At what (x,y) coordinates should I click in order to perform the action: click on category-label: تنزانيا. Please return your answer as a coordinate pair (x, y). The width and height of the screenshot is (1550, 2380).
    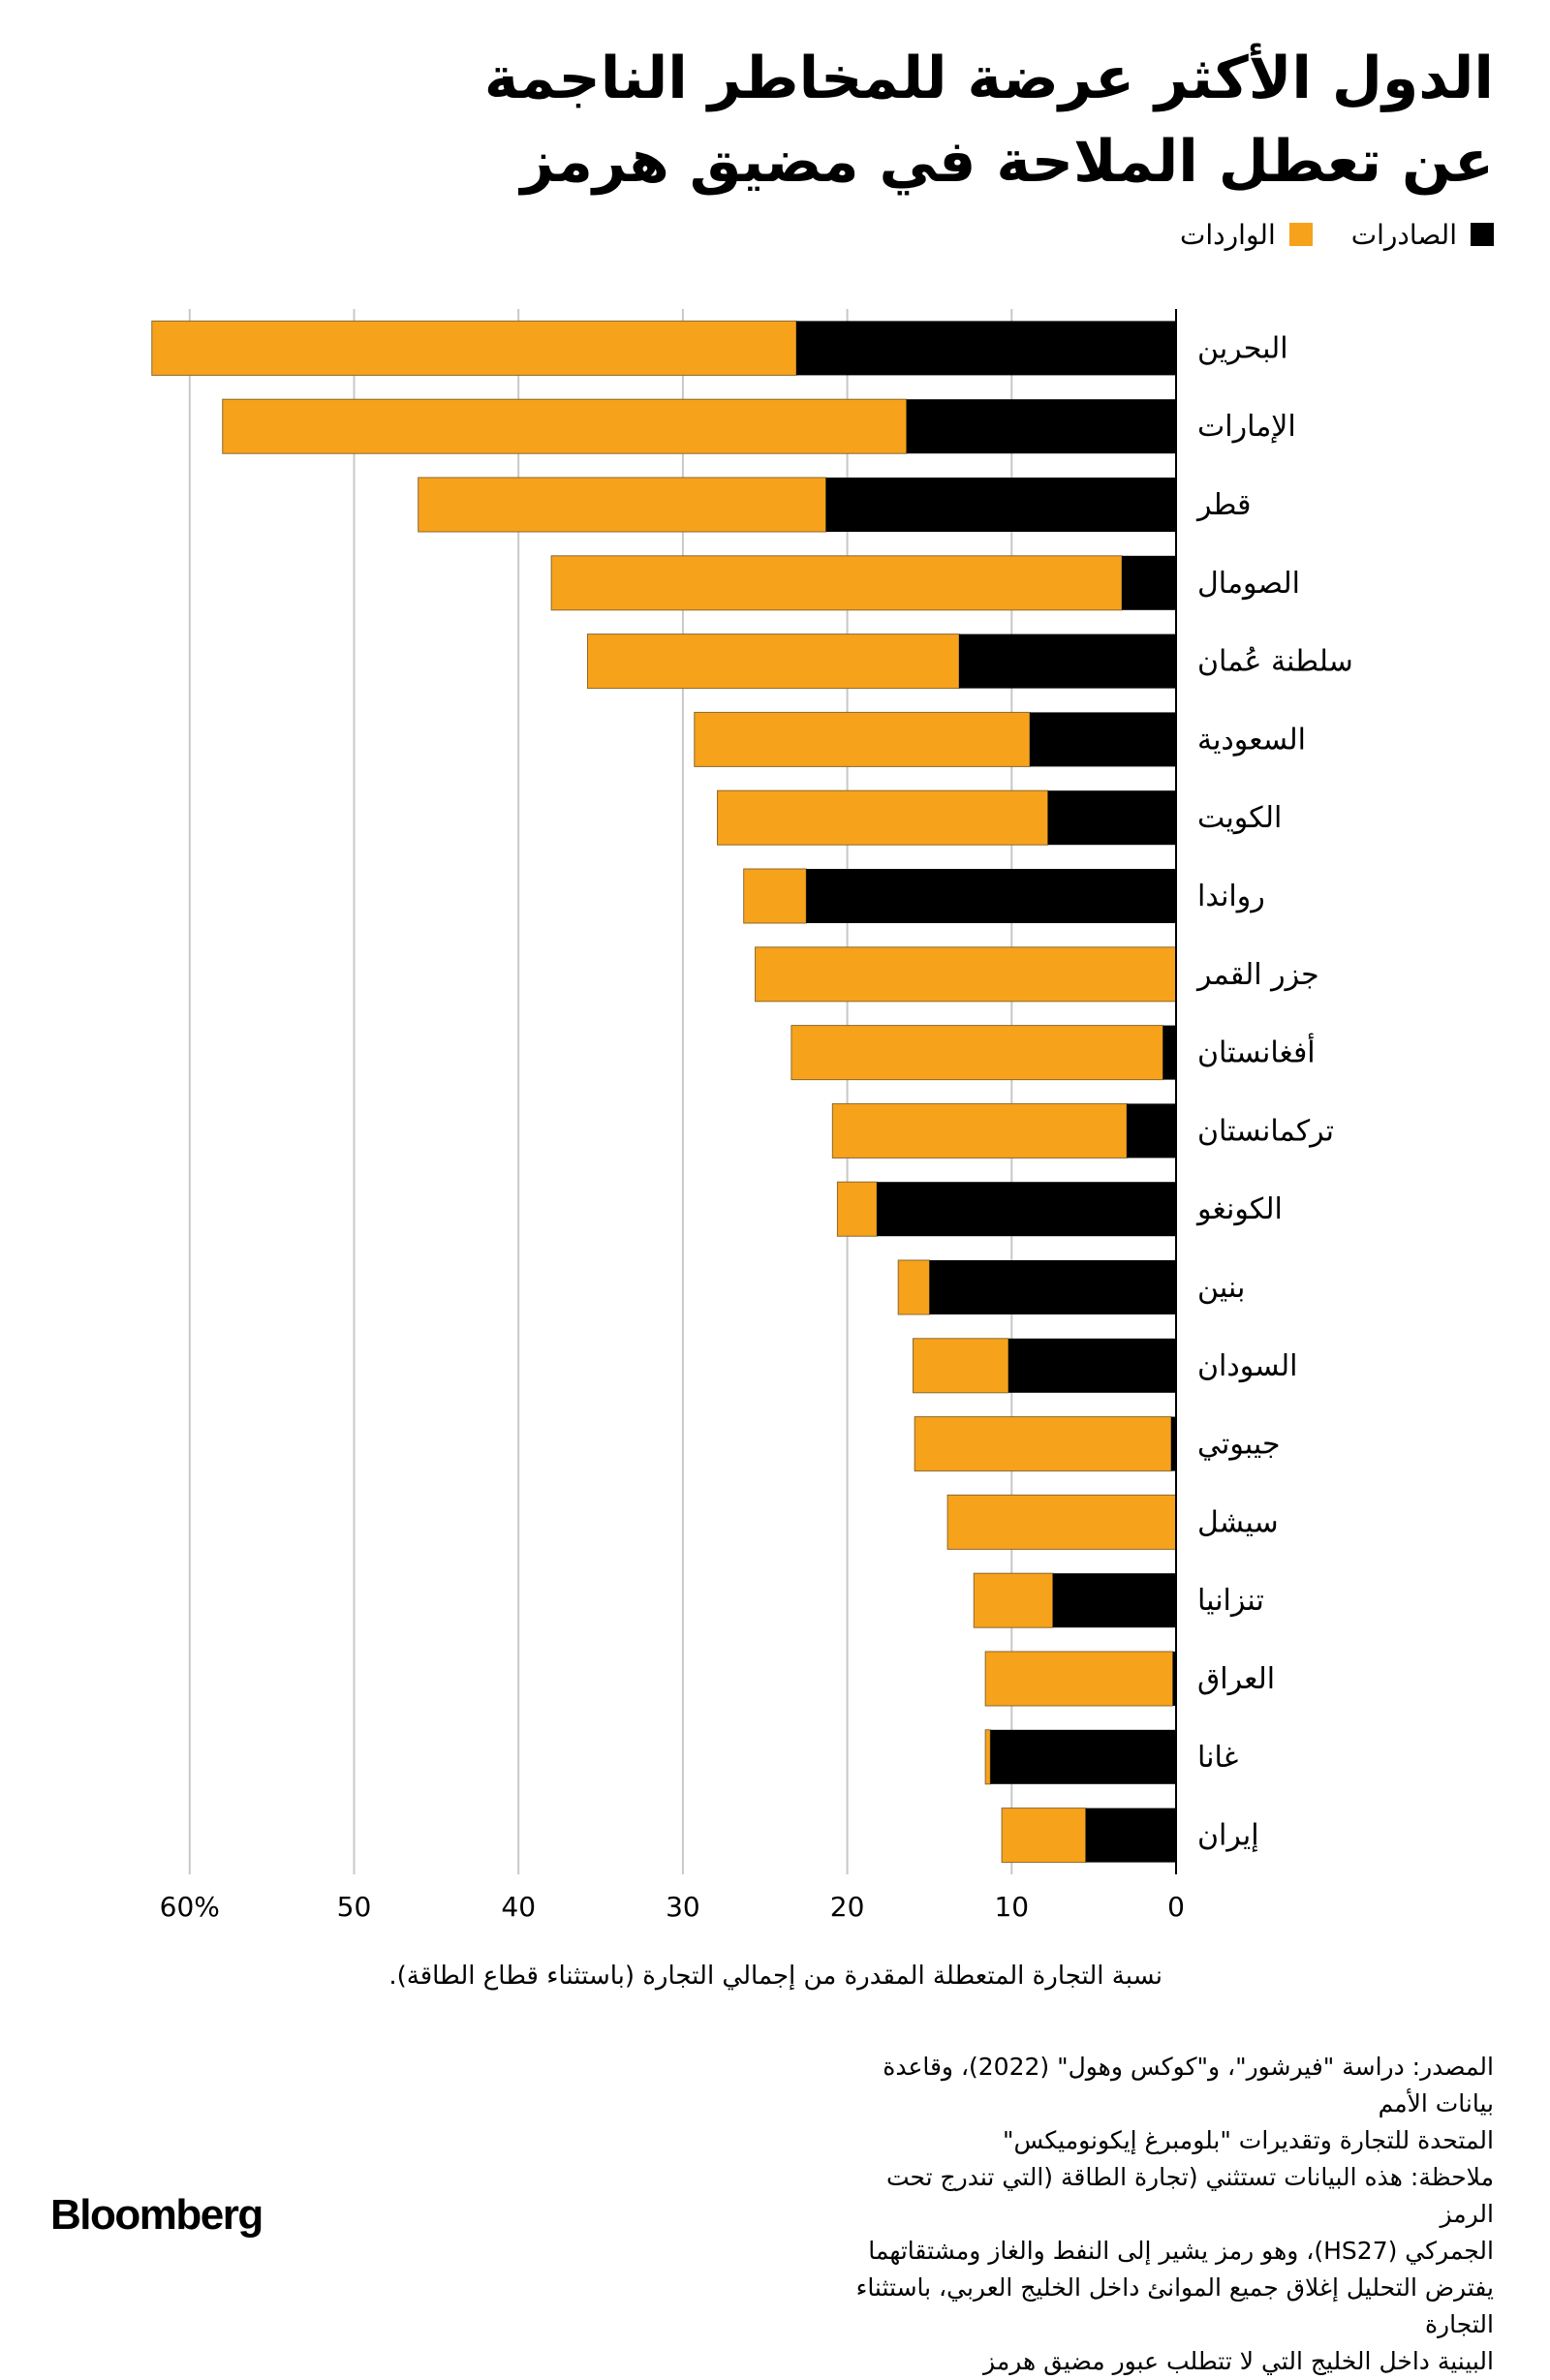
    Looking at the image, I should click on (1230, 1601).